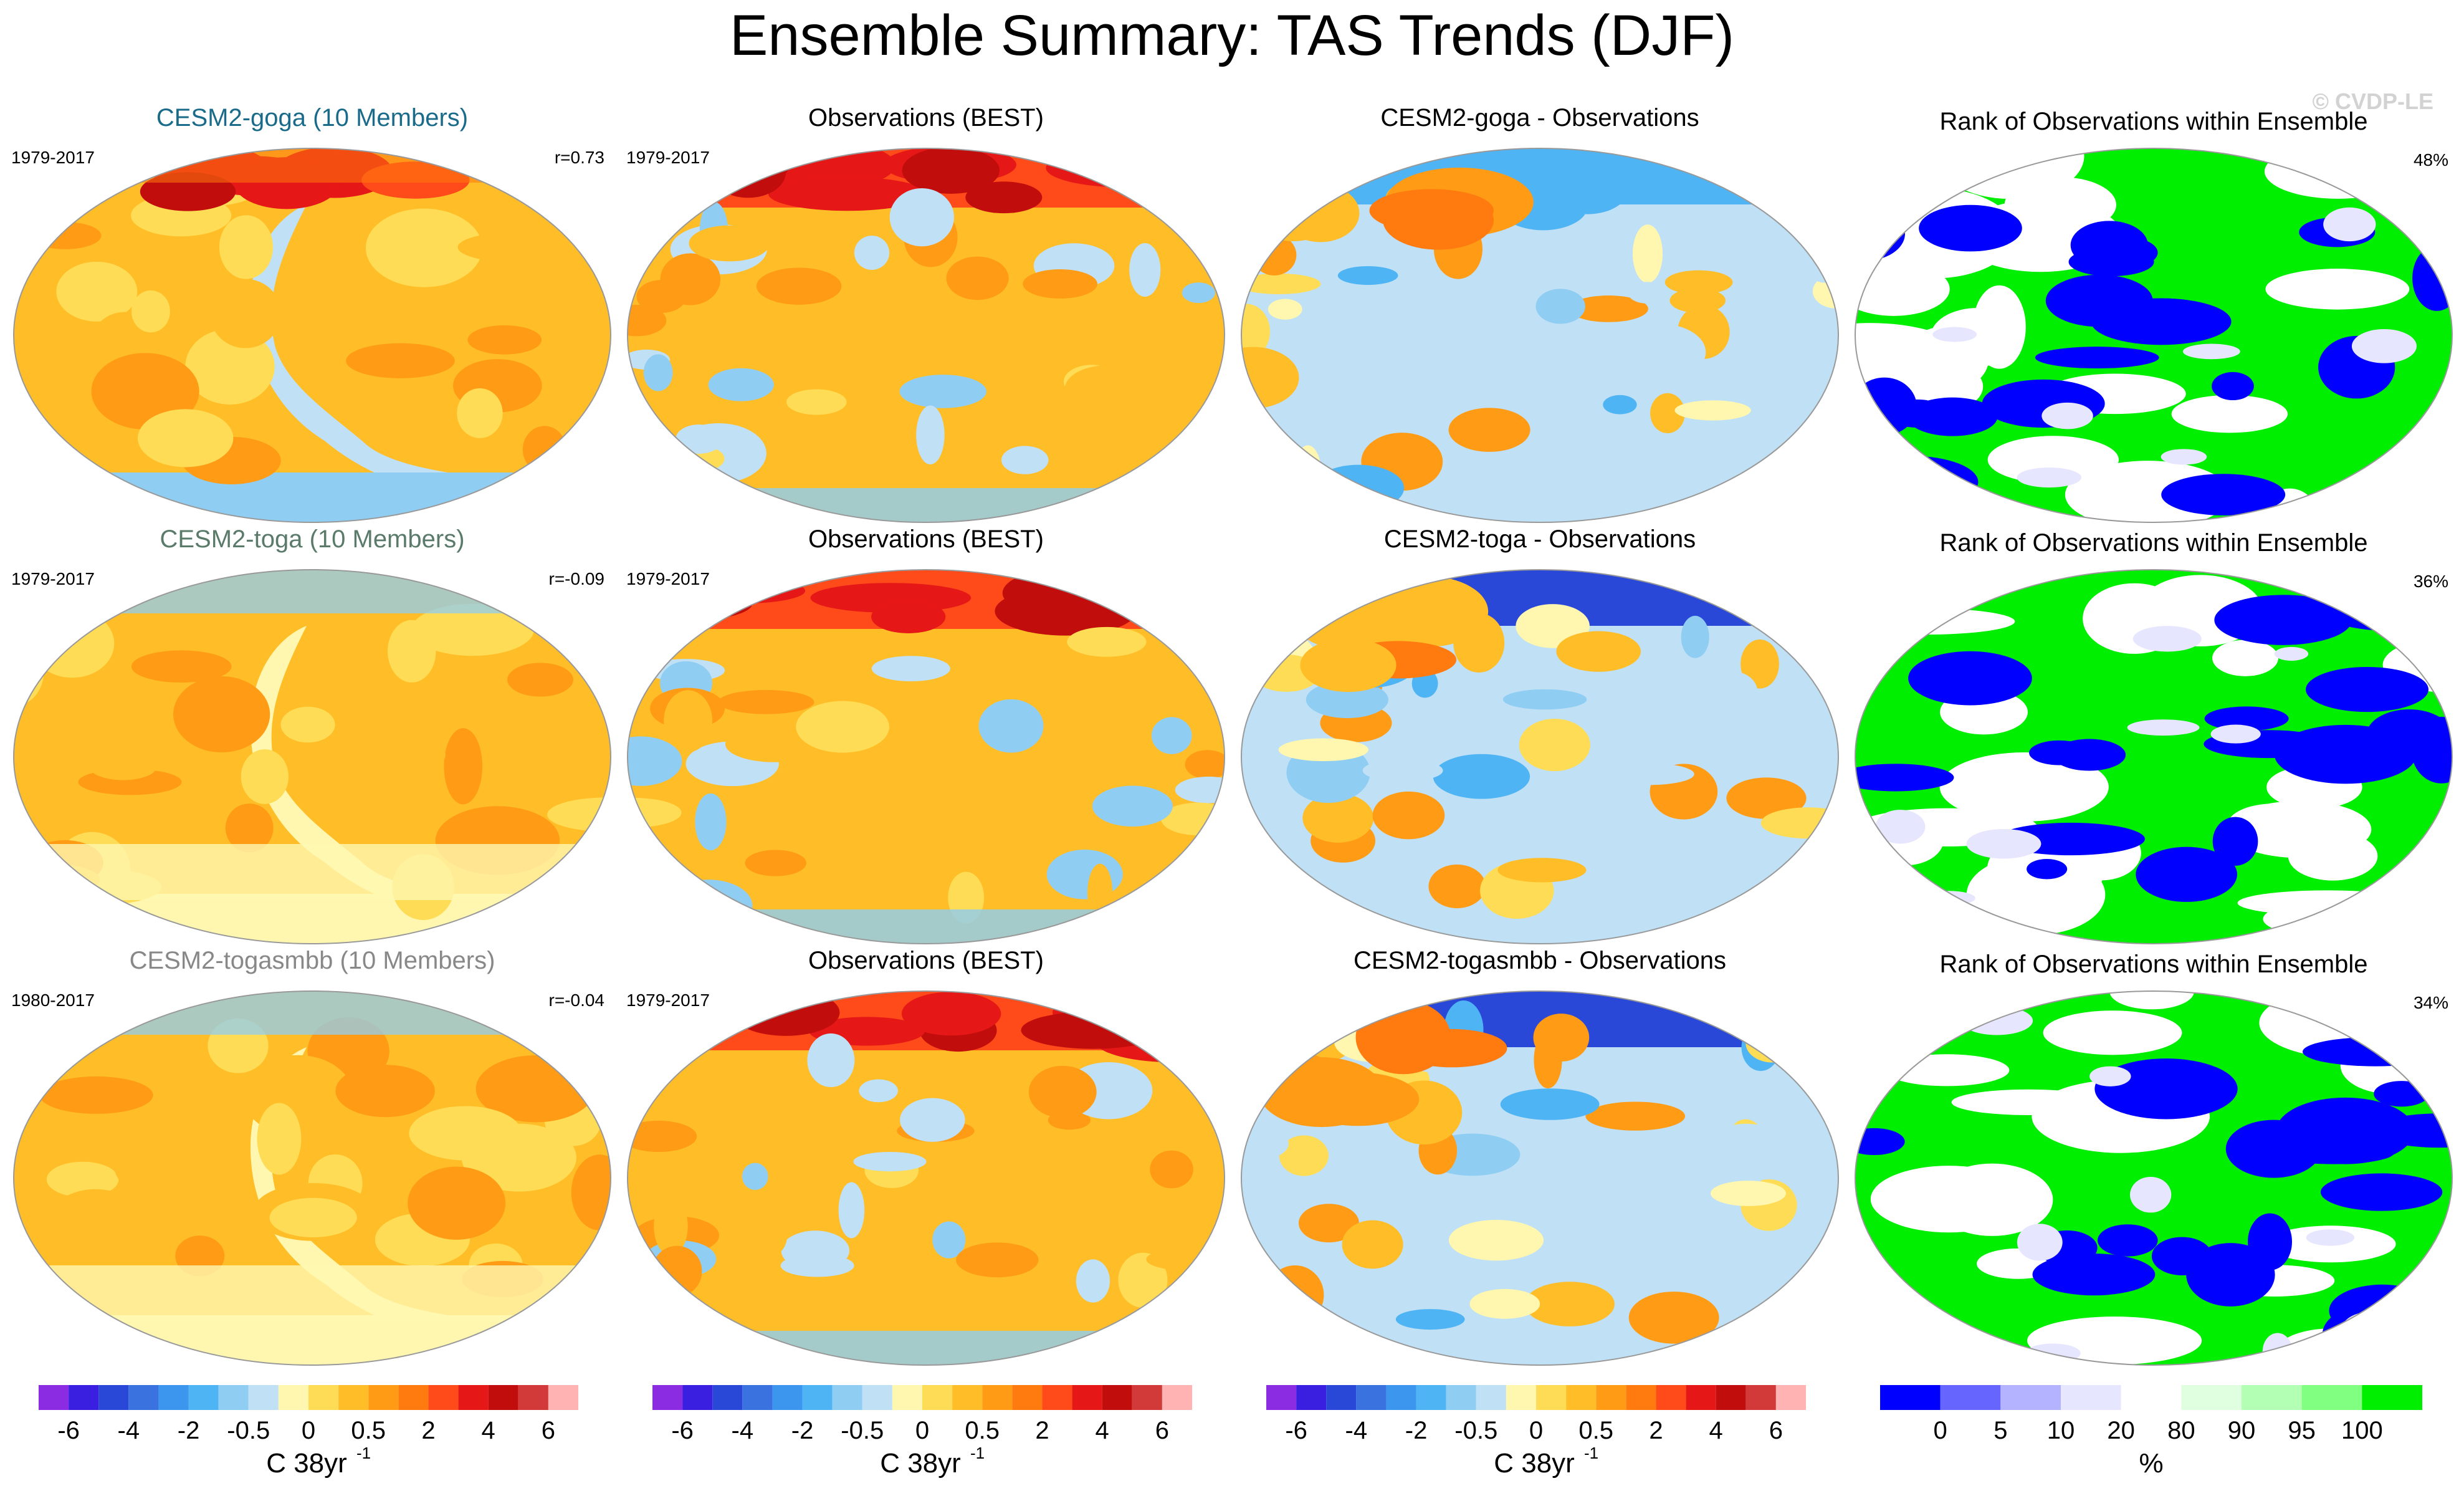 The height and width of the screenshot is (1496, 2464). What do you see at coordinates (1540, 960) in the screenshot?
I see `panel-title-diff: CESM2-togasmbb - Observations` at bounding box center [1540, 960].